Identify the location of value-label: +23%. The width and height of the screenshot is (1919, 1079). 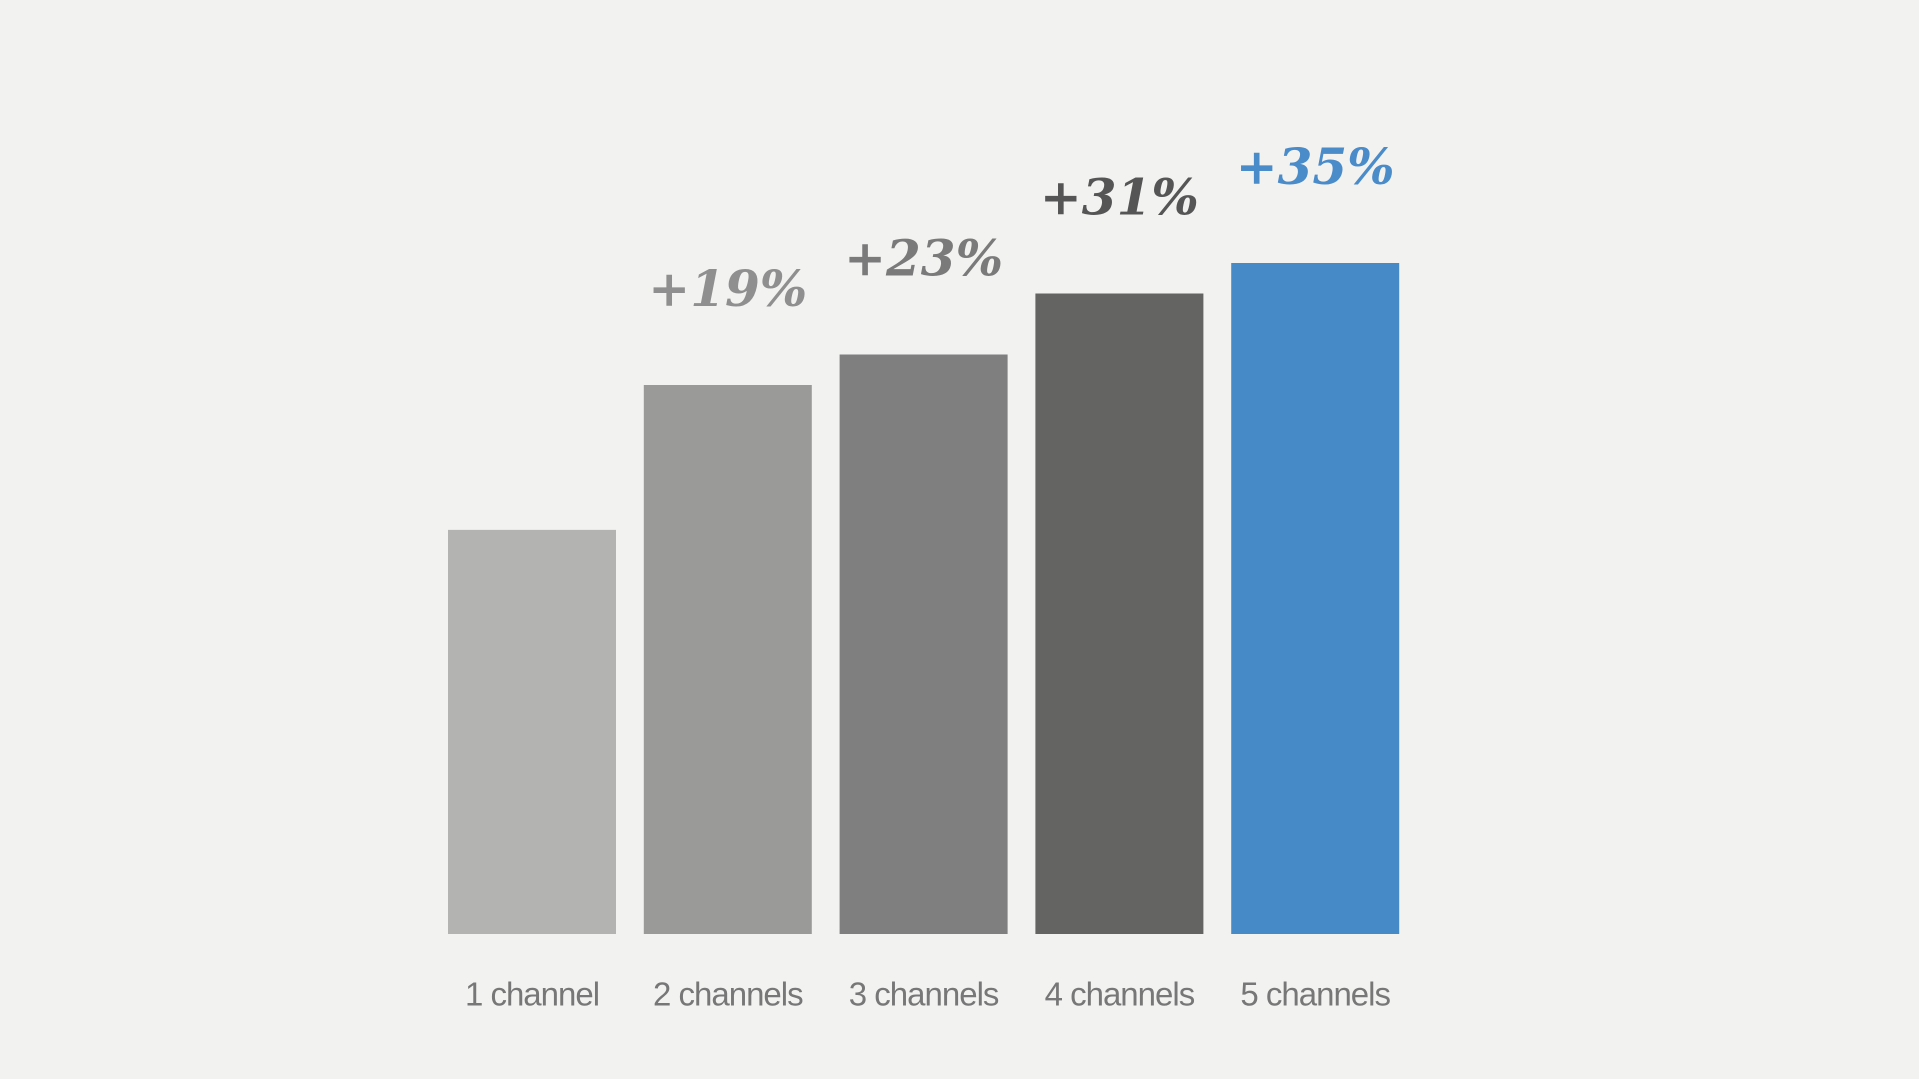
(923, 258).